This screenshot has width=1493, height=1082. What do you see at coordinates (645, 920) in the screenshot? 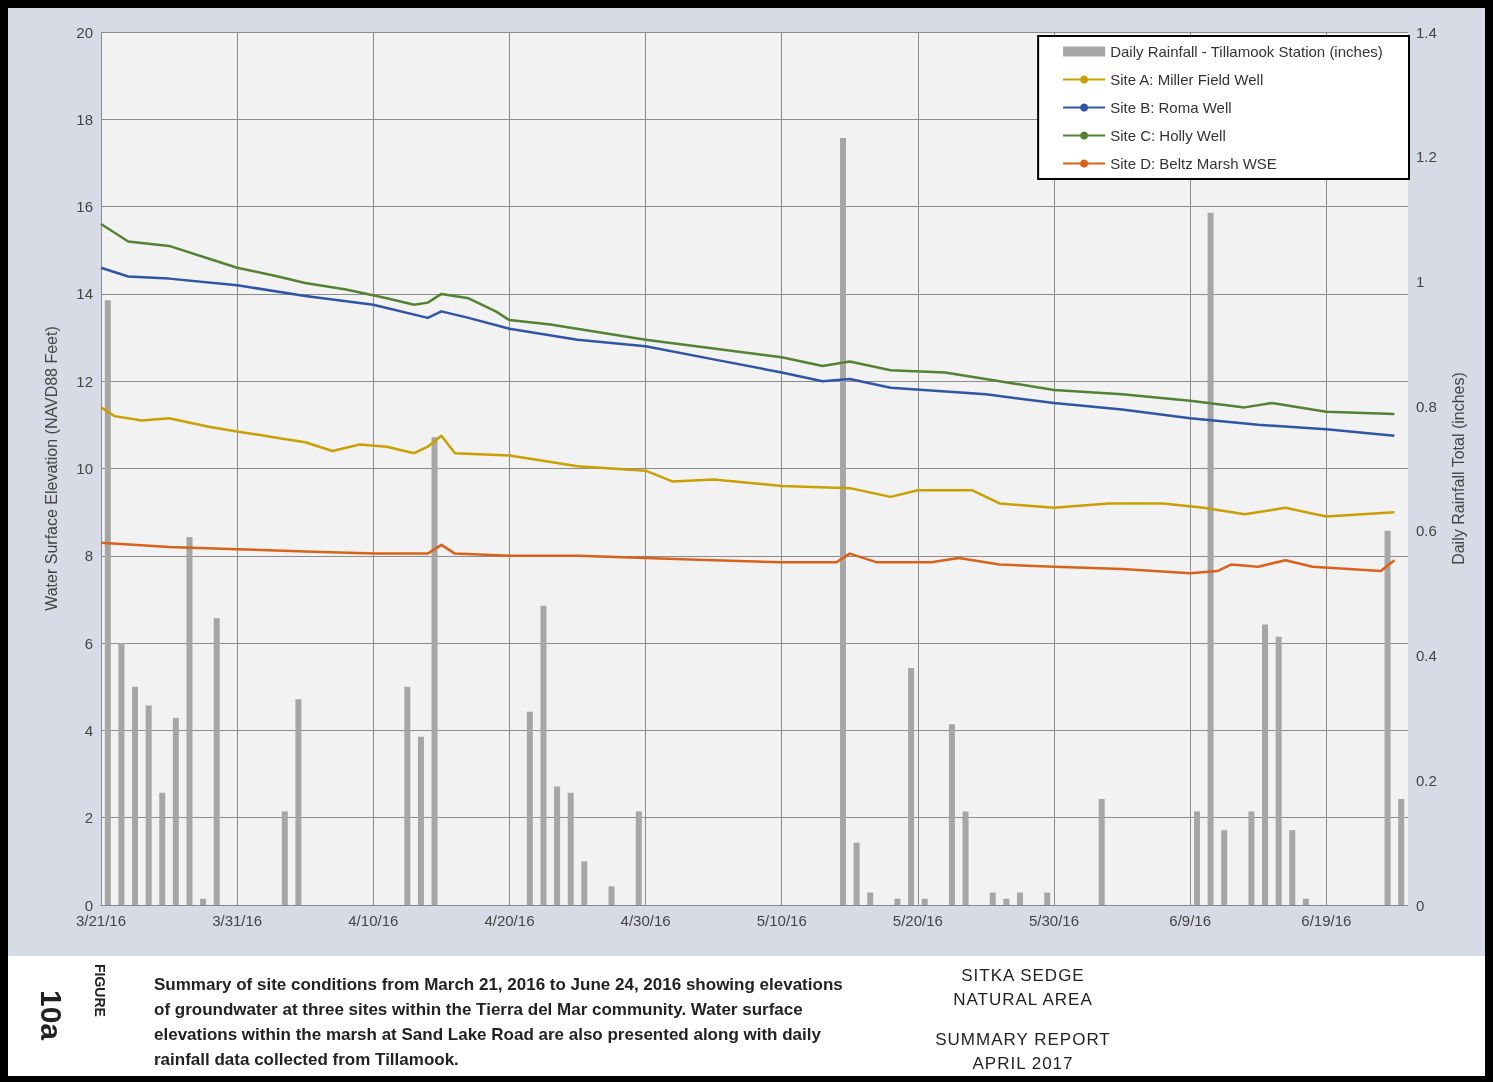
I see `x-tick-label: 4/30/16` at bounding box center [645, 920].